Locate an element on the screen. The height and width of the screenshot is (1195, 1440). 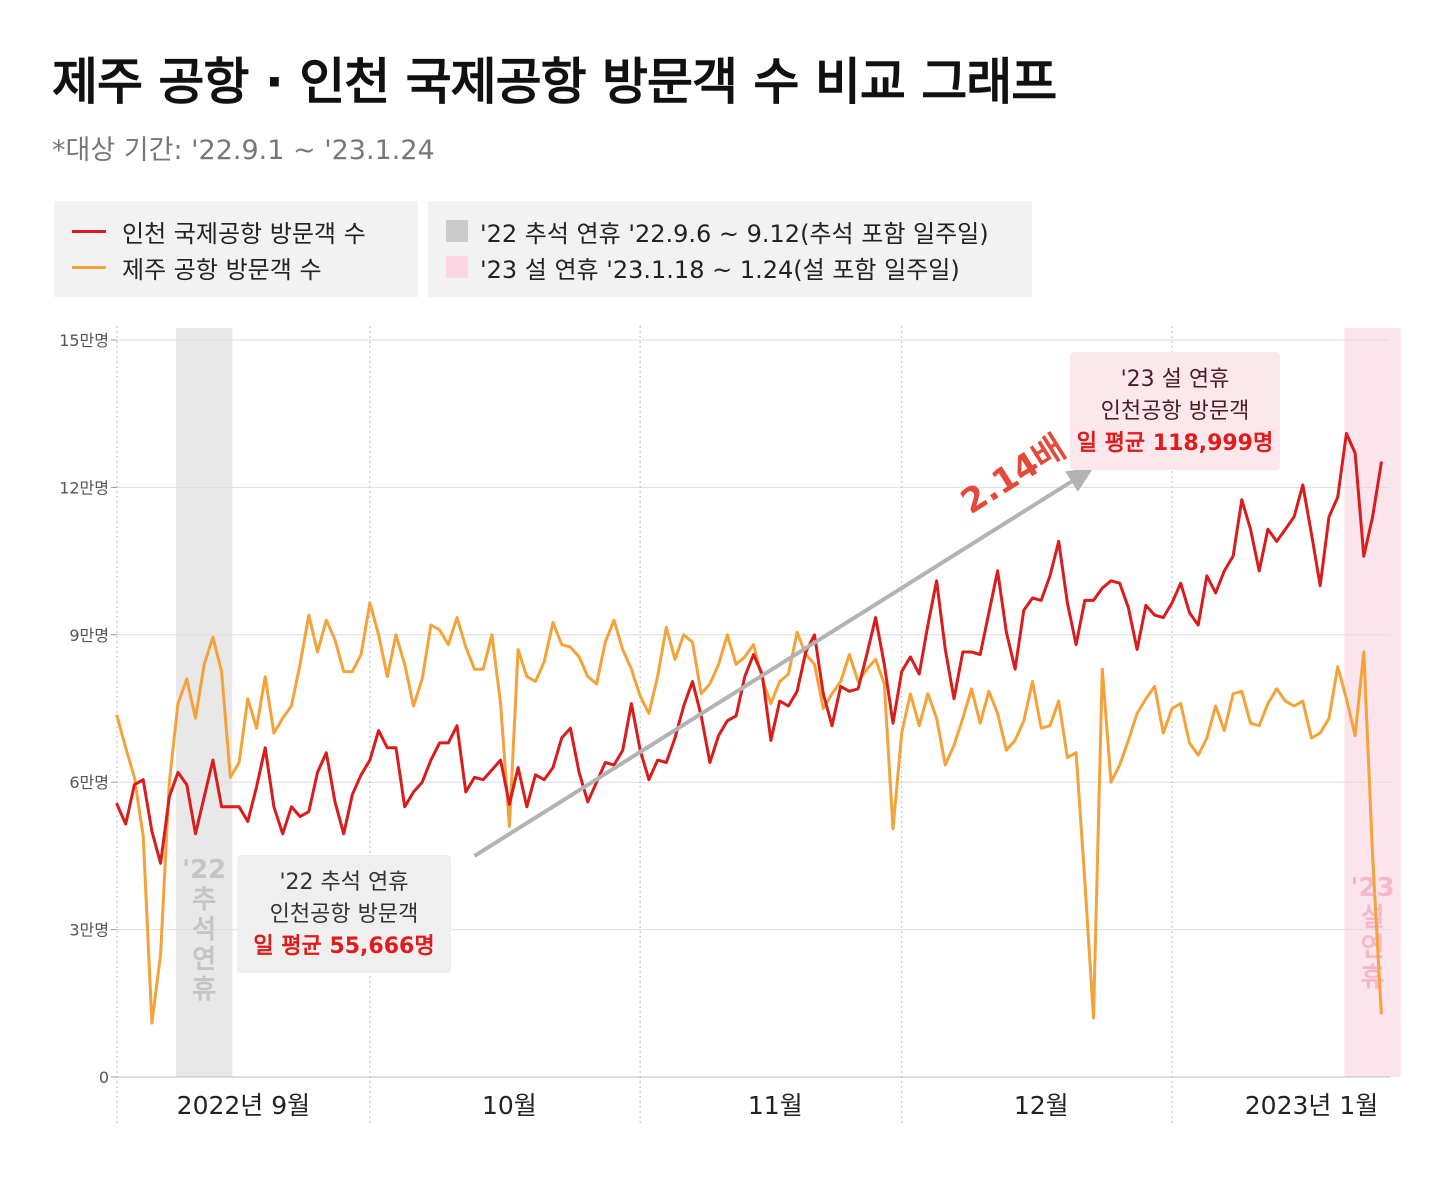
band-label-char: 휴 is located at coordinates (204, 990).